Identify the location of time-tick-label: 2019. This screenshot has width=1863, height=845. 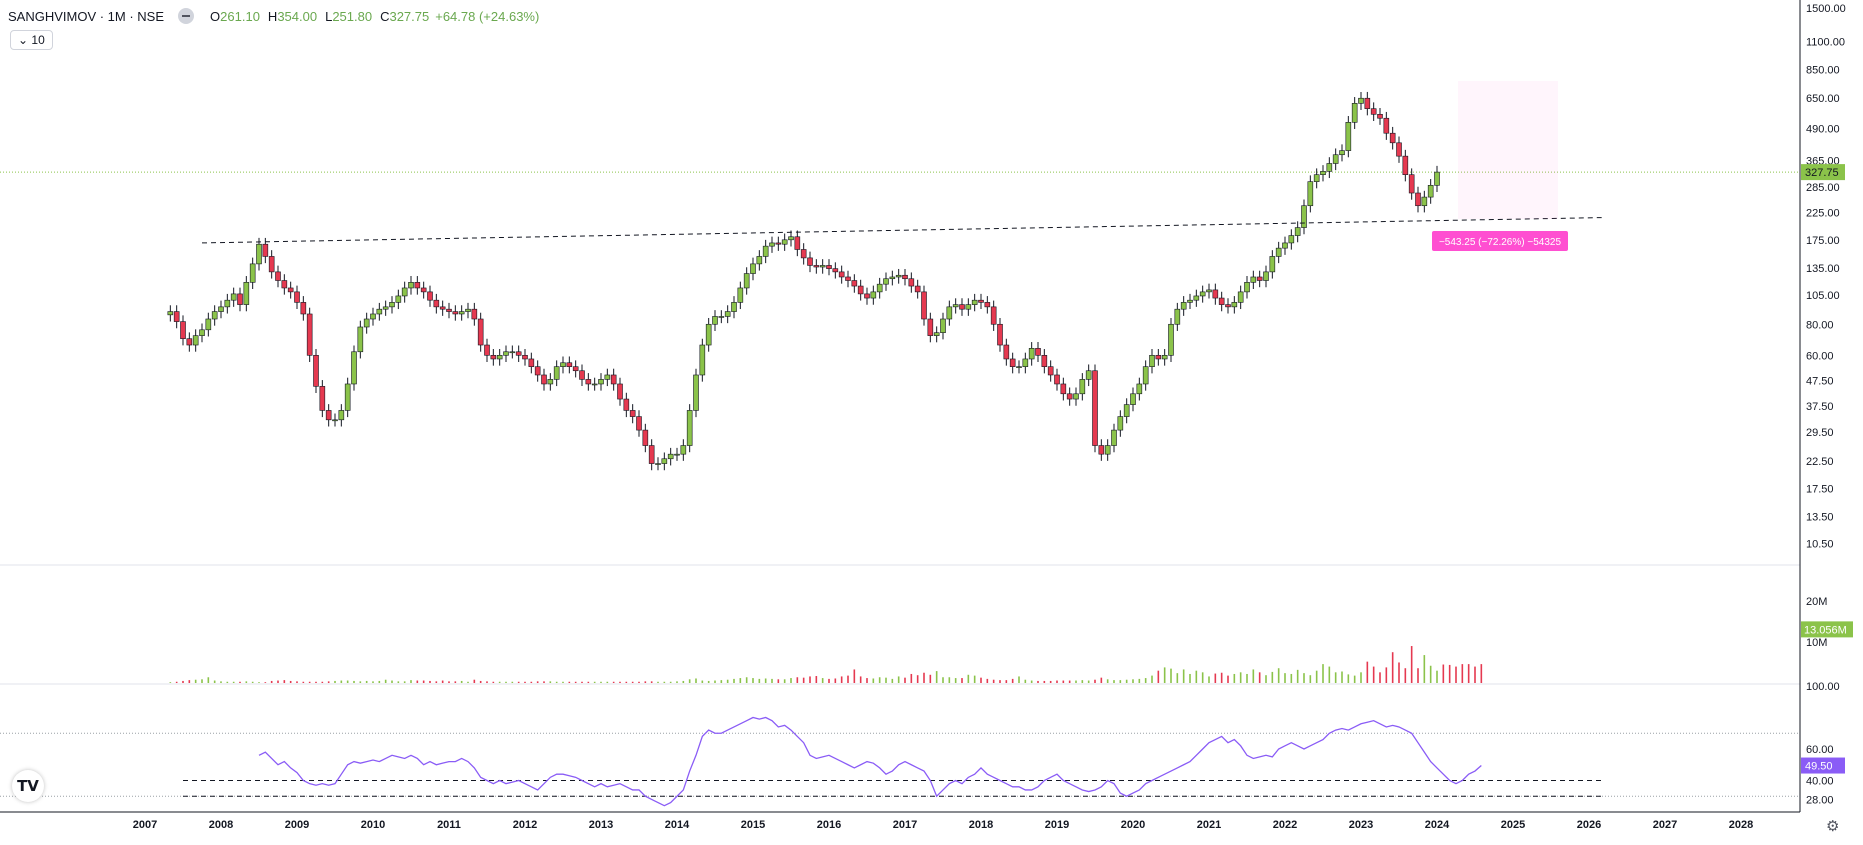
(1057, 825).